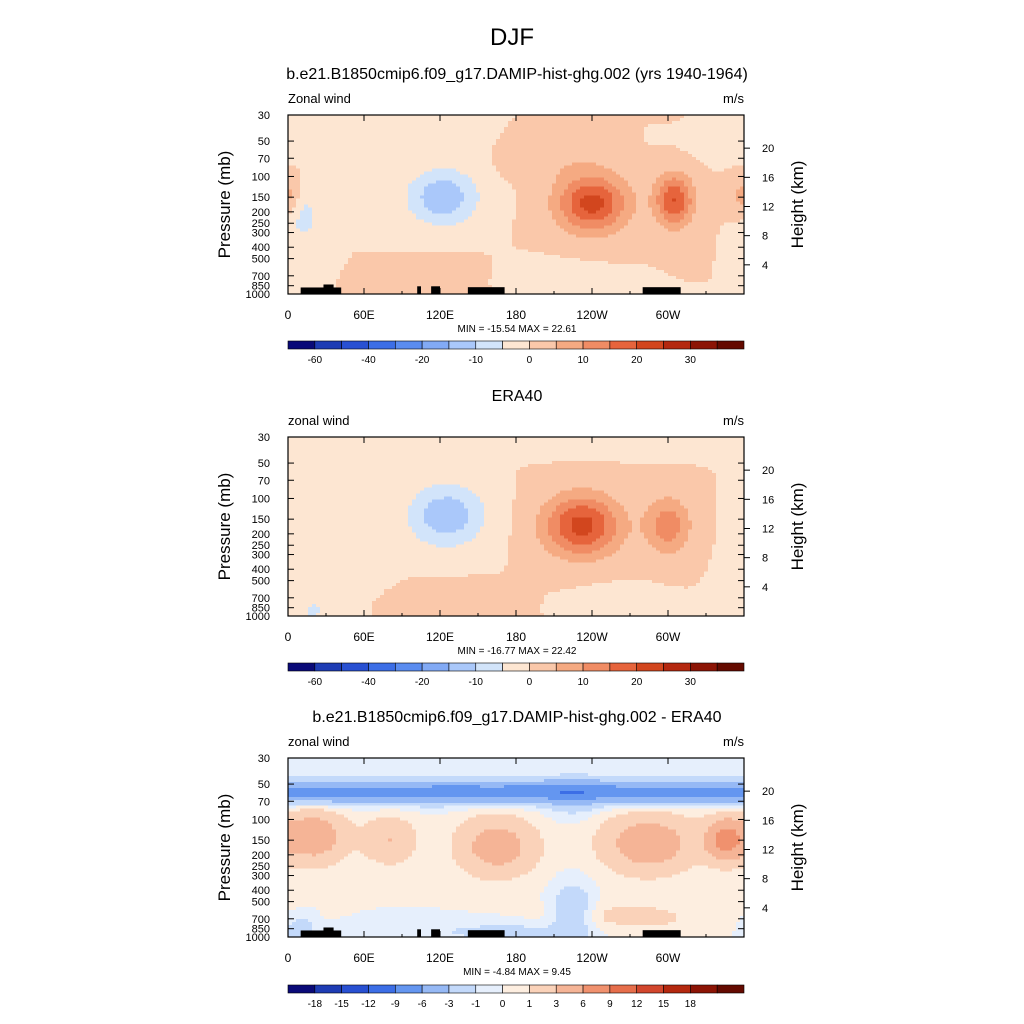 Image resolution: width=1024 pixels, height=1024 pixels. Describe the element at coordinates (516, 205) in the screenshot. I see `contour-field` at that location.